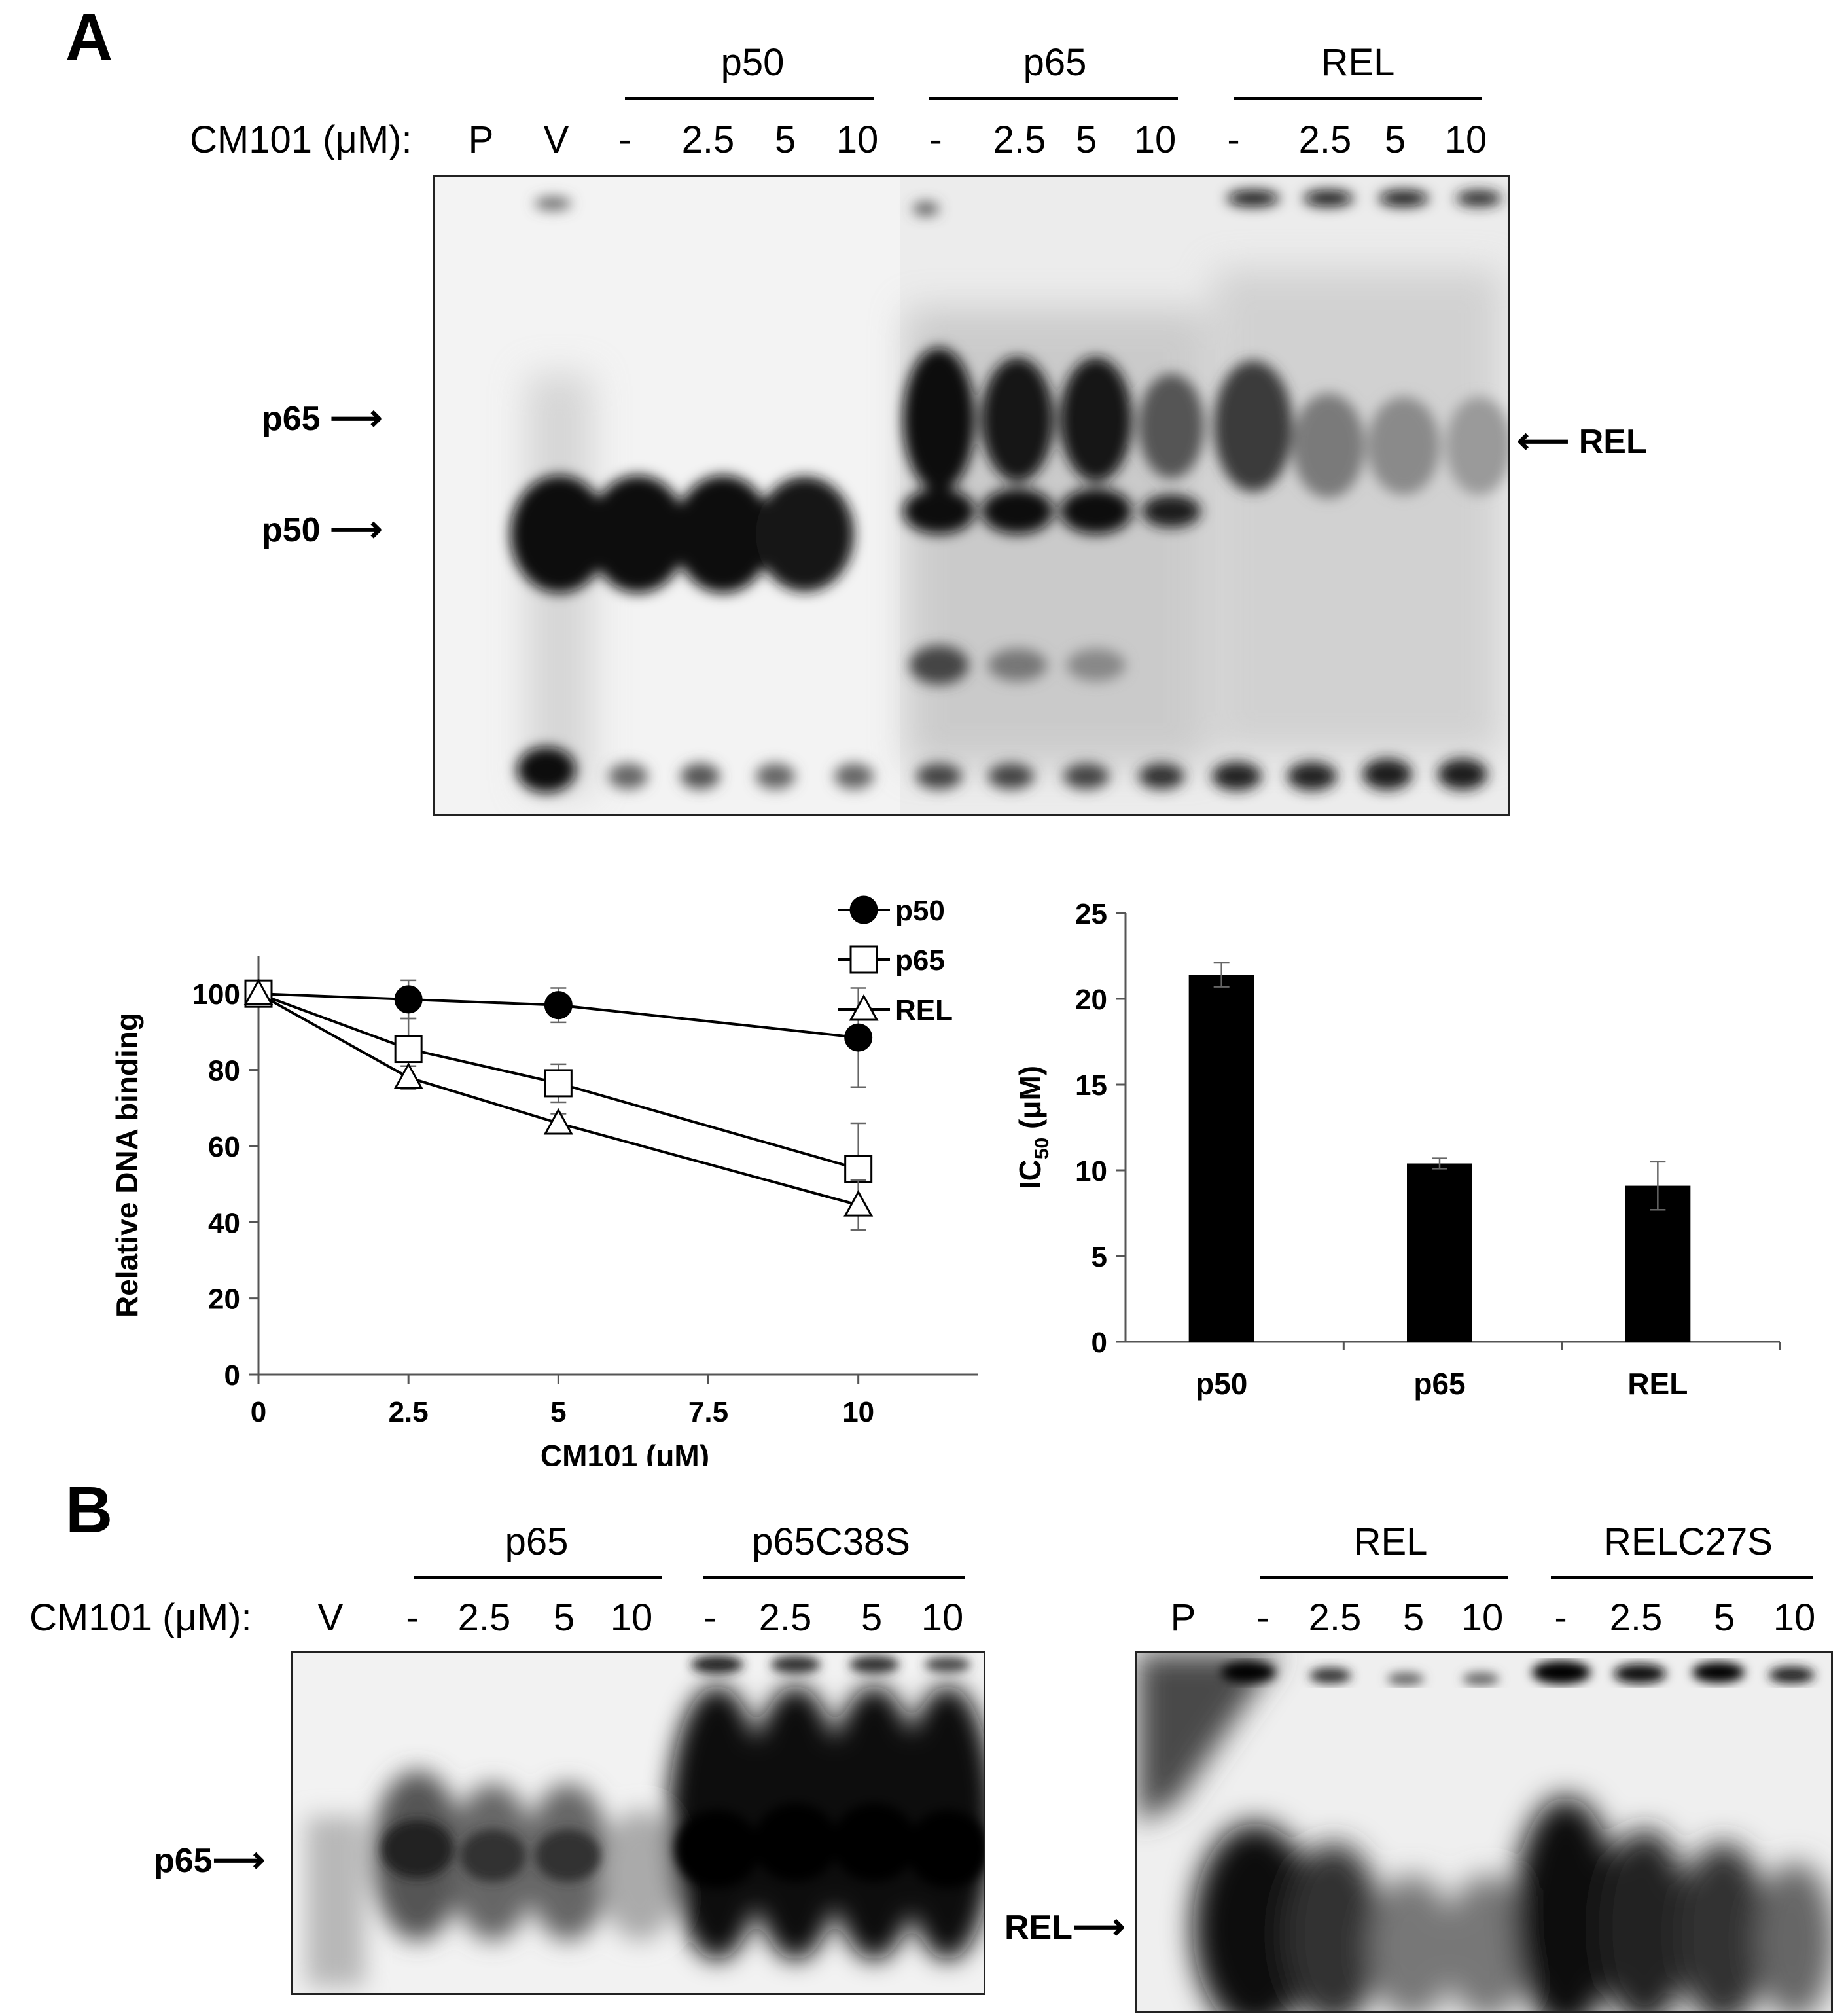 The height and width of the screenshot is (2016, 1846). What do you see at coordinates (1030, 1174) in the screenshot?
I see `y-axis-label-main: IC` at bounding box center [1030, 1174].